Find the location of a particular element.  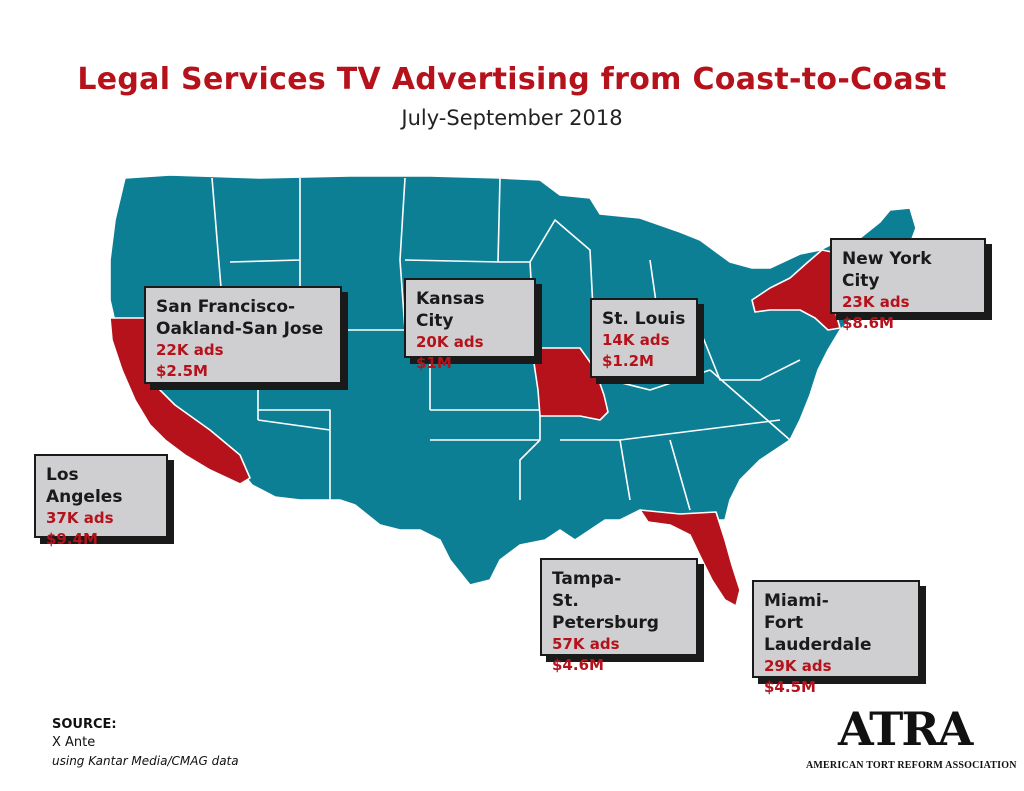

callout-tampa: Tampa- St. Petersburg 57K ads $4.6M is located at coordinates (619, 616).